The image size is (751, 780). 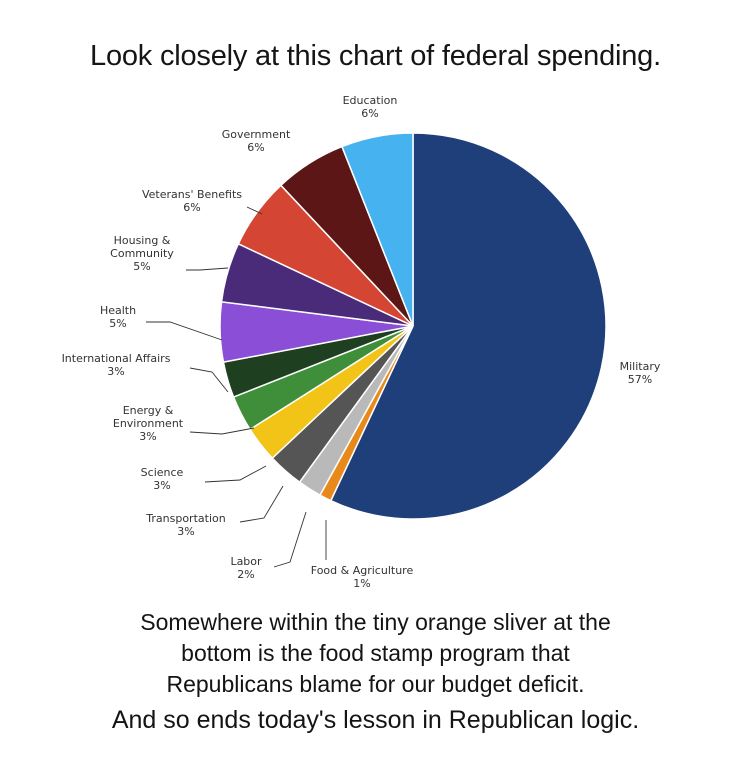 I want to click on slice-label-line-energy-and-environment-0: Energy &, so click(x=148, y=410).